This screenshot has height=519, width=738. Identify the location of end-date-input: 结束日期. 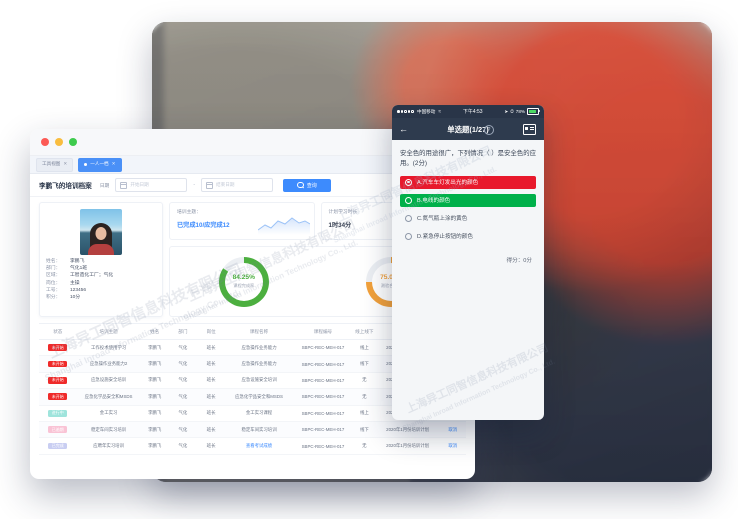
(237, 185).